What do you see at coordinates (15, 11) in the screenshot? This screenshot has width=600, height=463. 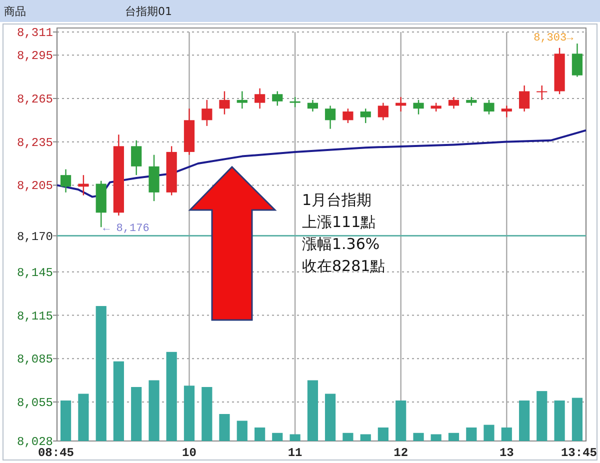 I see `text: 商品` at bounding box center [15, 11].